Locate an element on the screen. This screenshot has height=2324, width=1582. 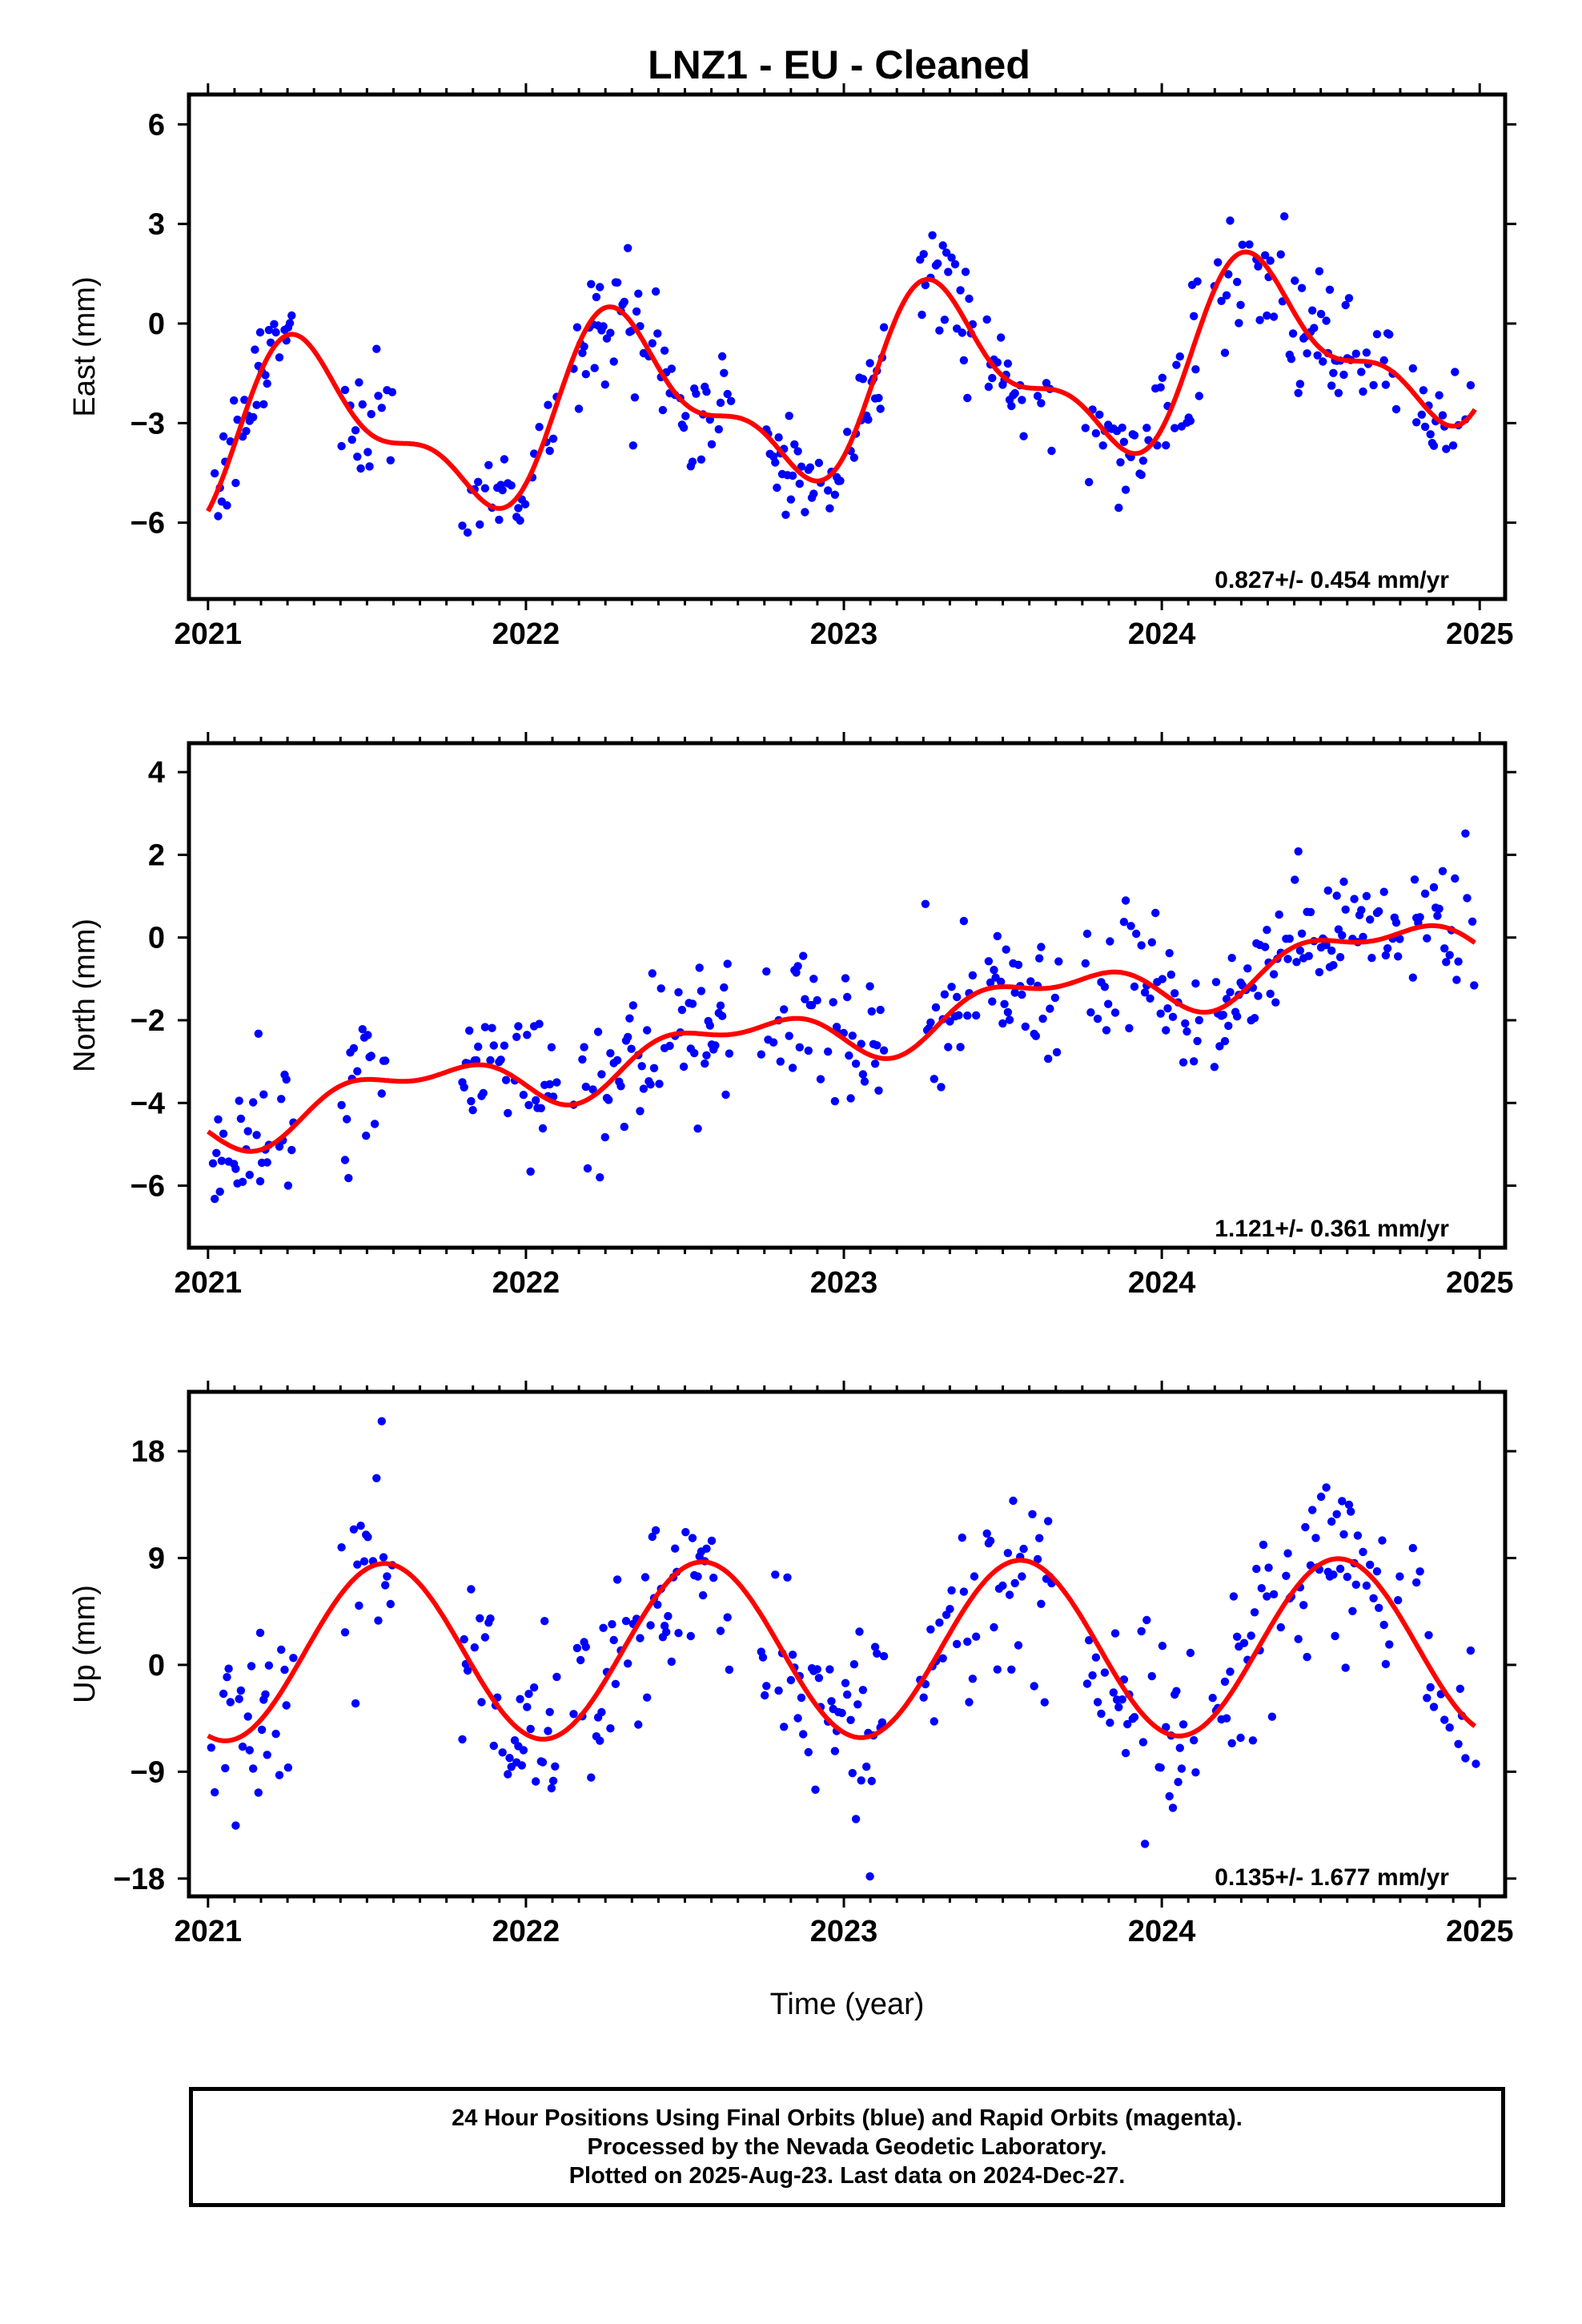
rate-annotation: 1.121+/- 0.361 mm/yr is located at coordinates (1332, 1229).